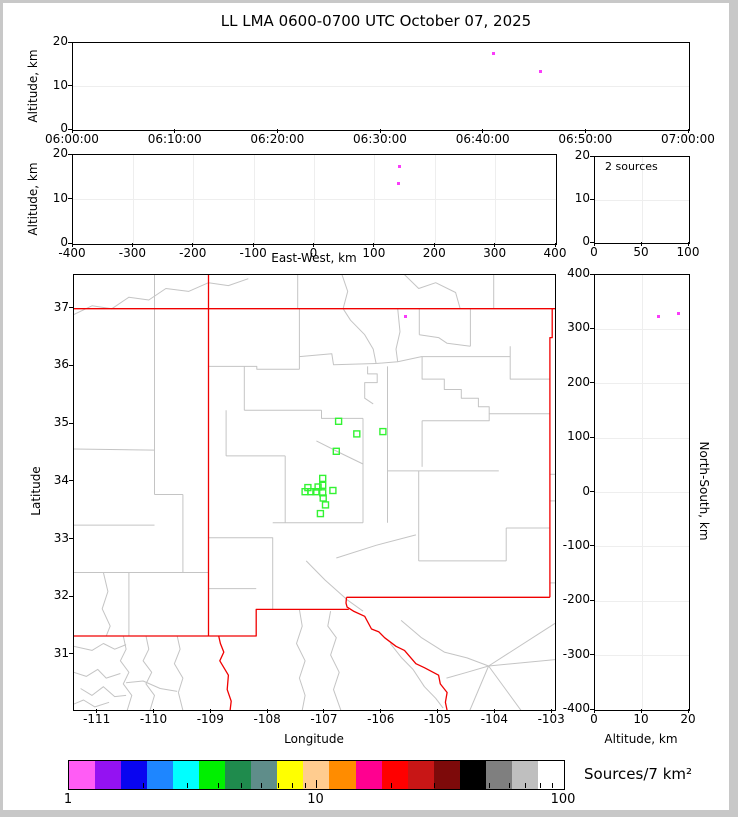 The height and width of the screenshot is (817, 738). What do you see at coordinates (482, 139) in the screenshot?
I see `tick-label: 06:40:00` at bounding box center [482, 139].